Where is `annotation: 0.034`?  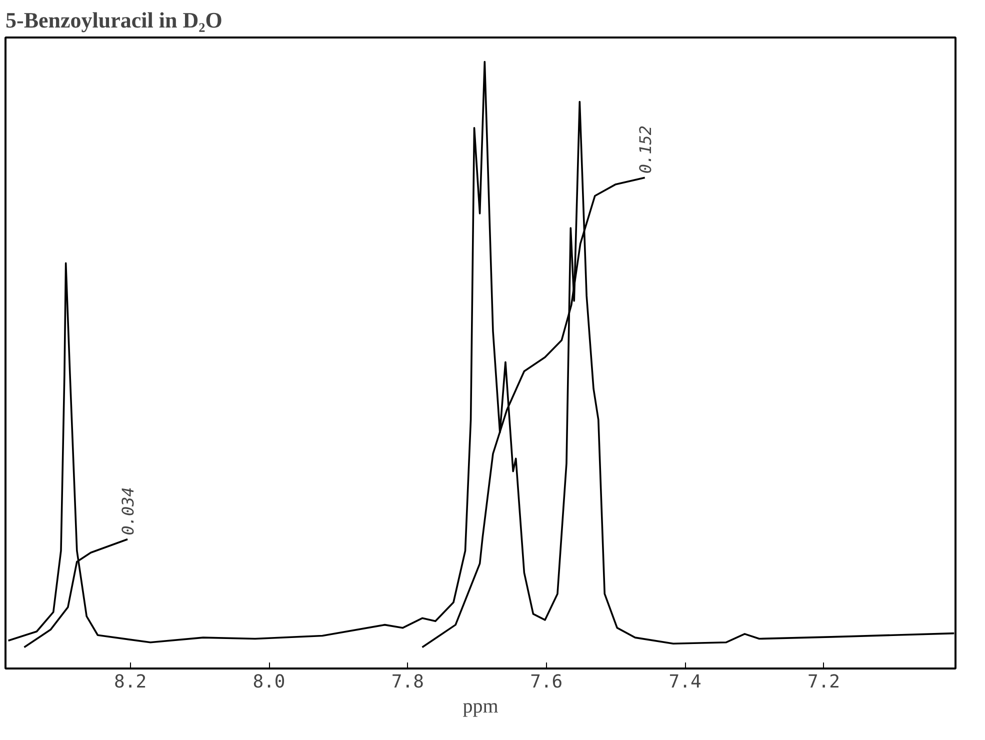 annotation: 0.034 is located at coordinates (128, 511).